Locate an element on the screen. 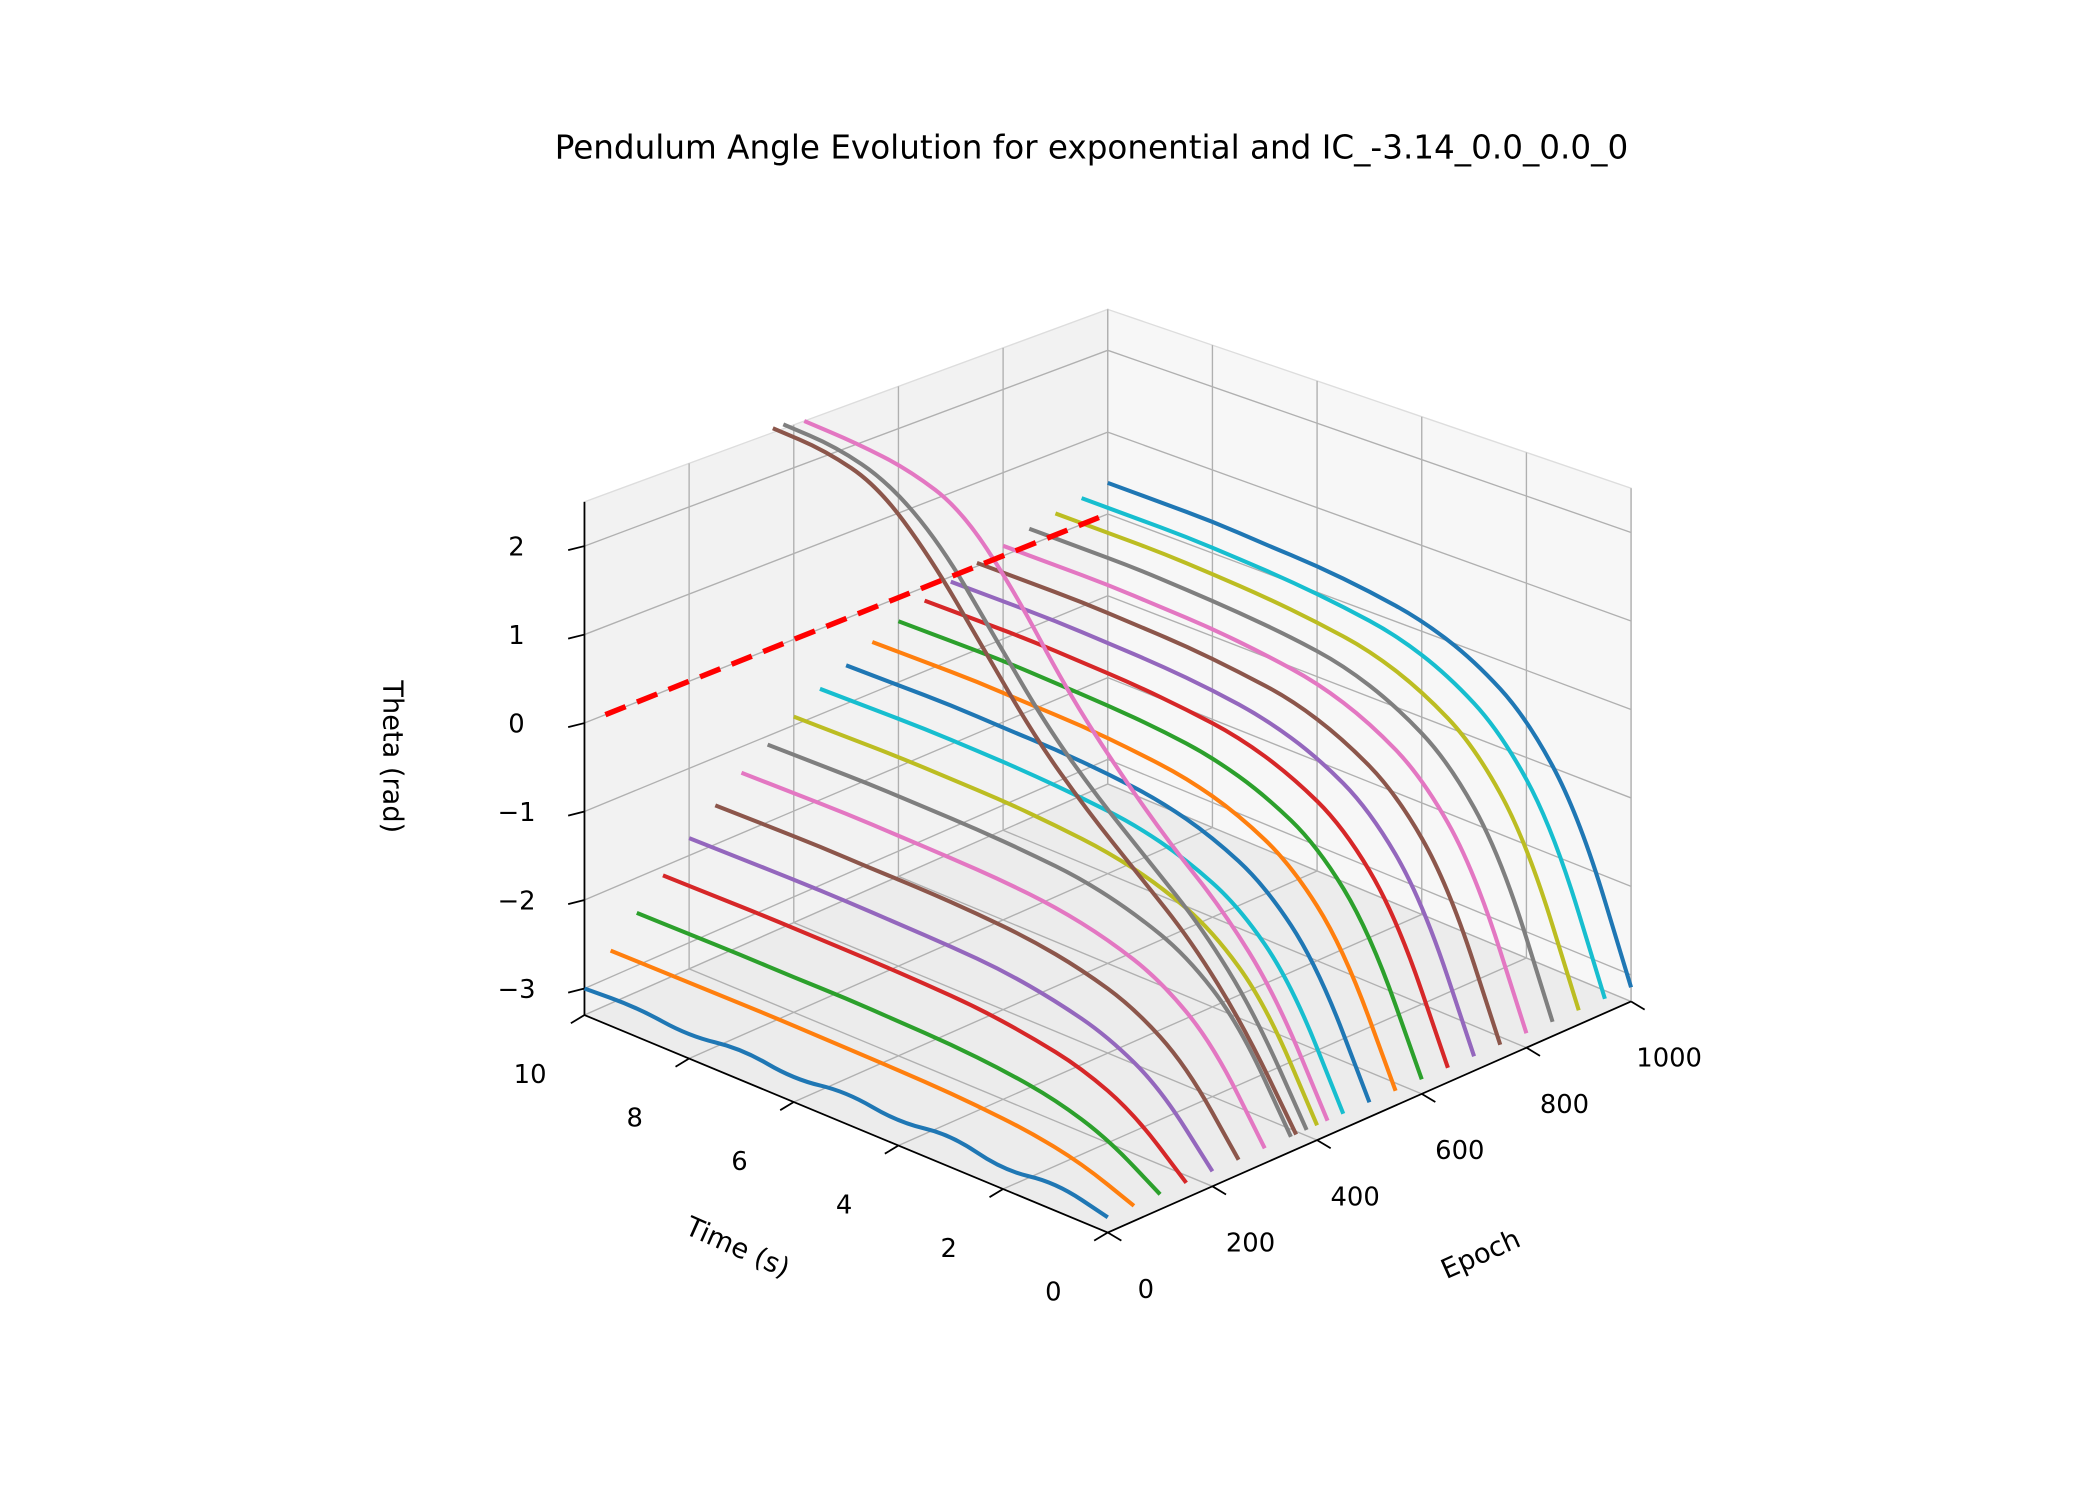 Image resolution: width=2100 pixels, height=1500 pixels. y-tick-label: 10 is located at coordinates (530, 1075).